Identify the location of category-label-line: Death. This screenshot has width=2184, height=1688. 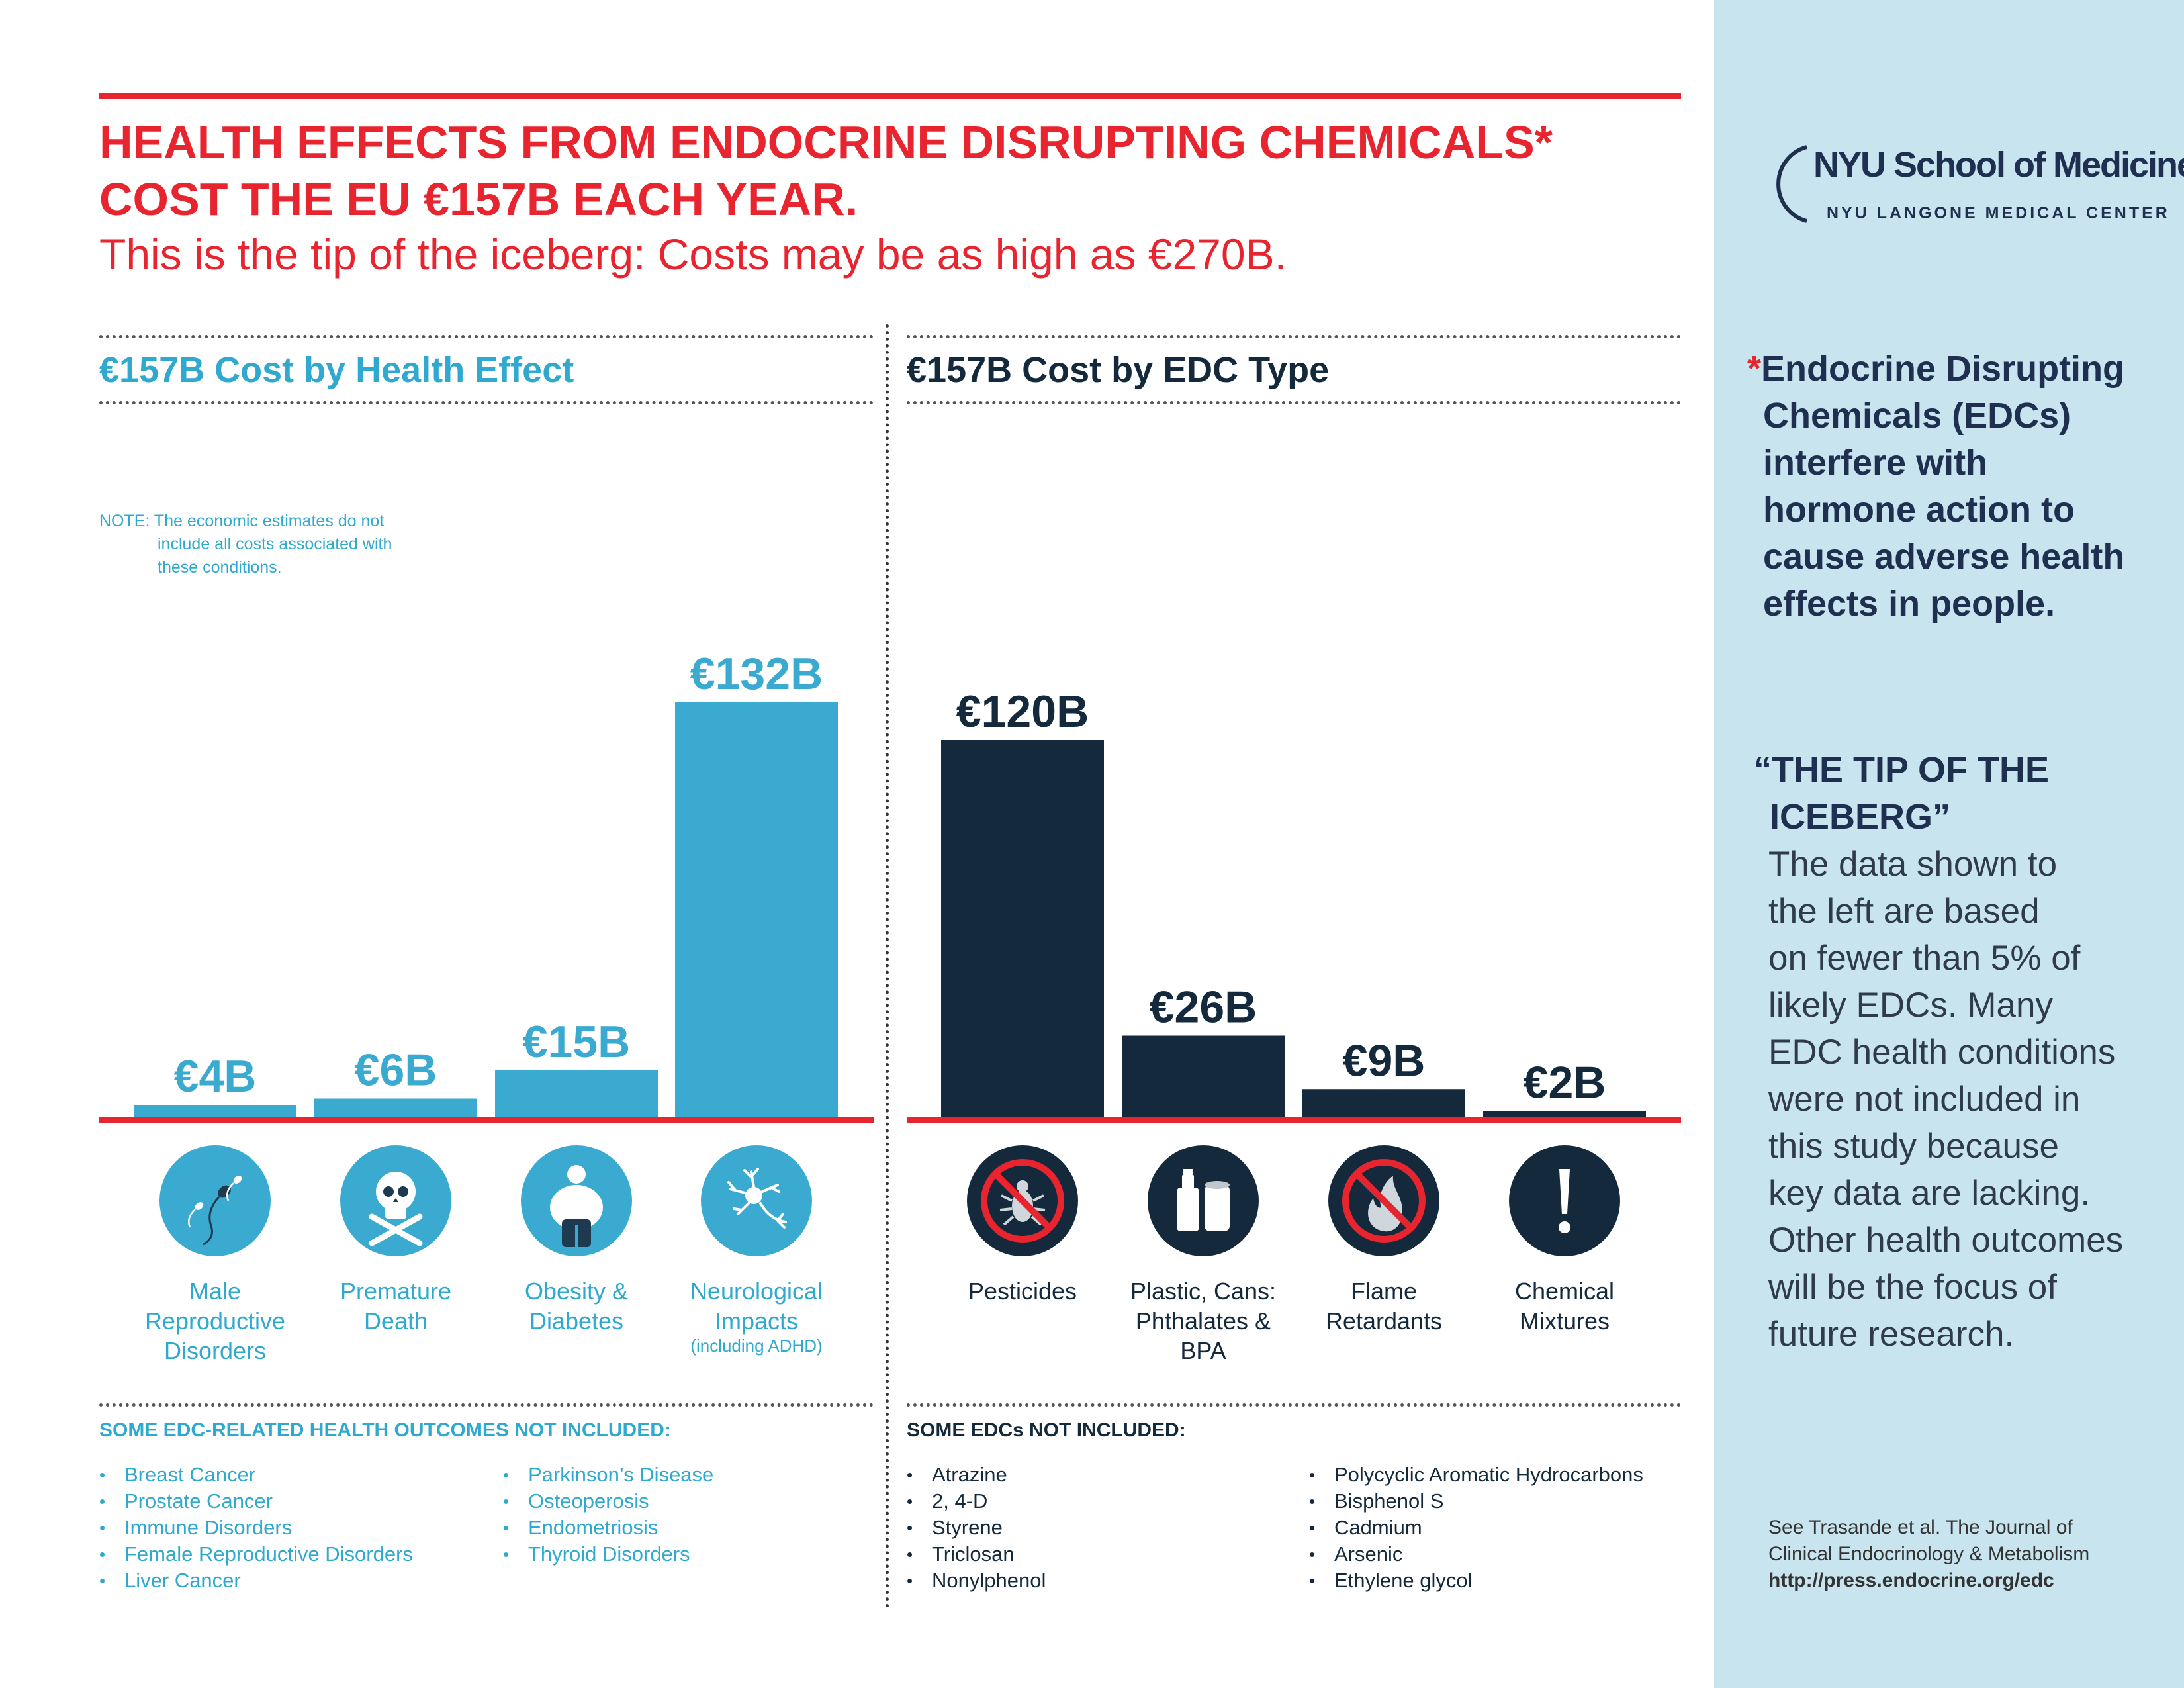
(395, 1321).